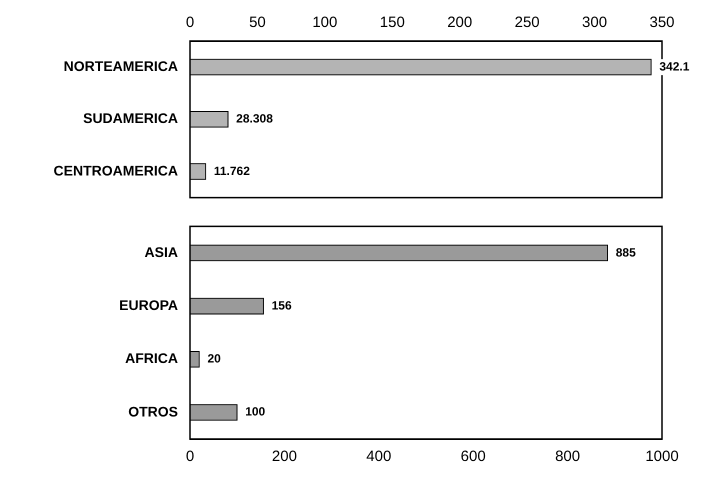 The width and height of the screenshot is (701, 477). Describe the element at coordinates (116, 170) in the screenshot. I see `y-tick-label: CENTROAMERICA` at that location.